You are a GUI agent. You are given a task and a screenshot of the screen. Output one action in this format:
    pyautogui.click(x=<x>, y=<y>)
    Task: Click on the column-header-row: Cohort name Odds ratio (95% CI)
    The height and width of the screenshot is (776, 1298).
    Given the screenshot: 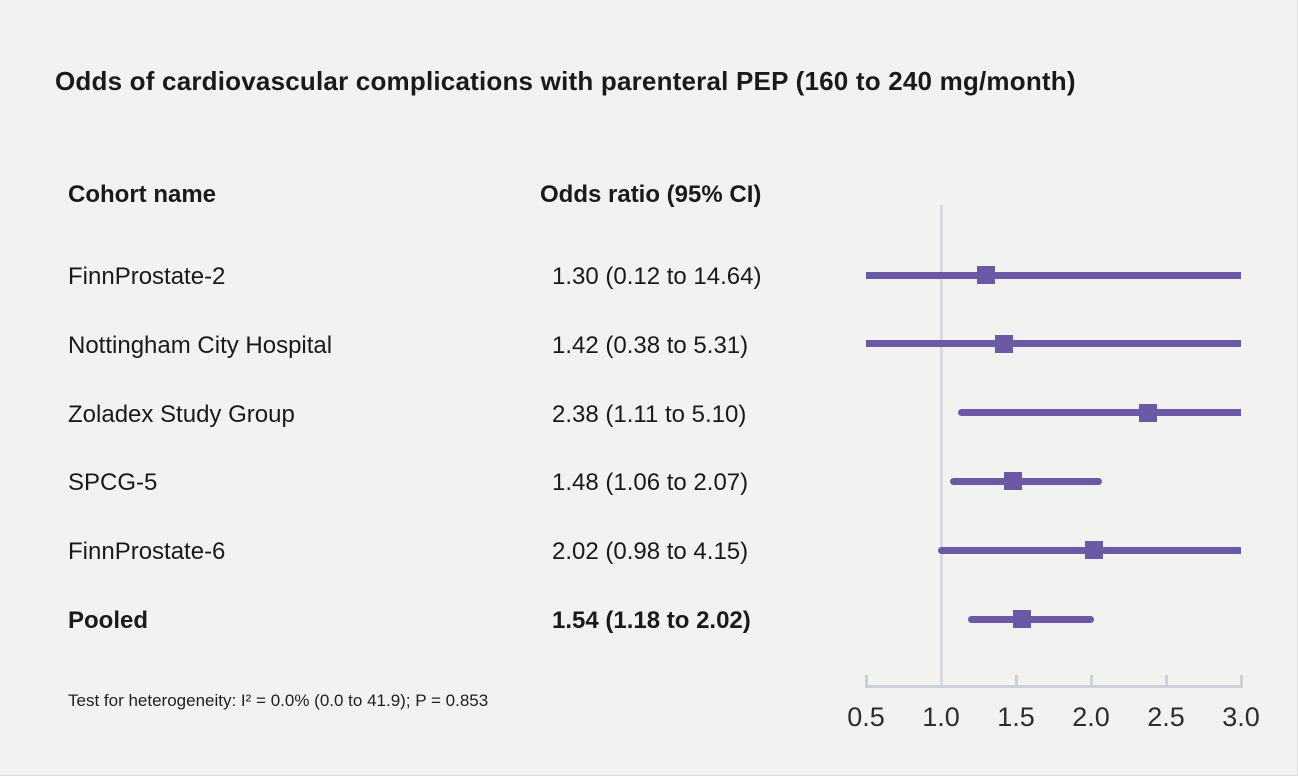 What is the action you would take?
    pyautogui.click(x=648, y=196)
    